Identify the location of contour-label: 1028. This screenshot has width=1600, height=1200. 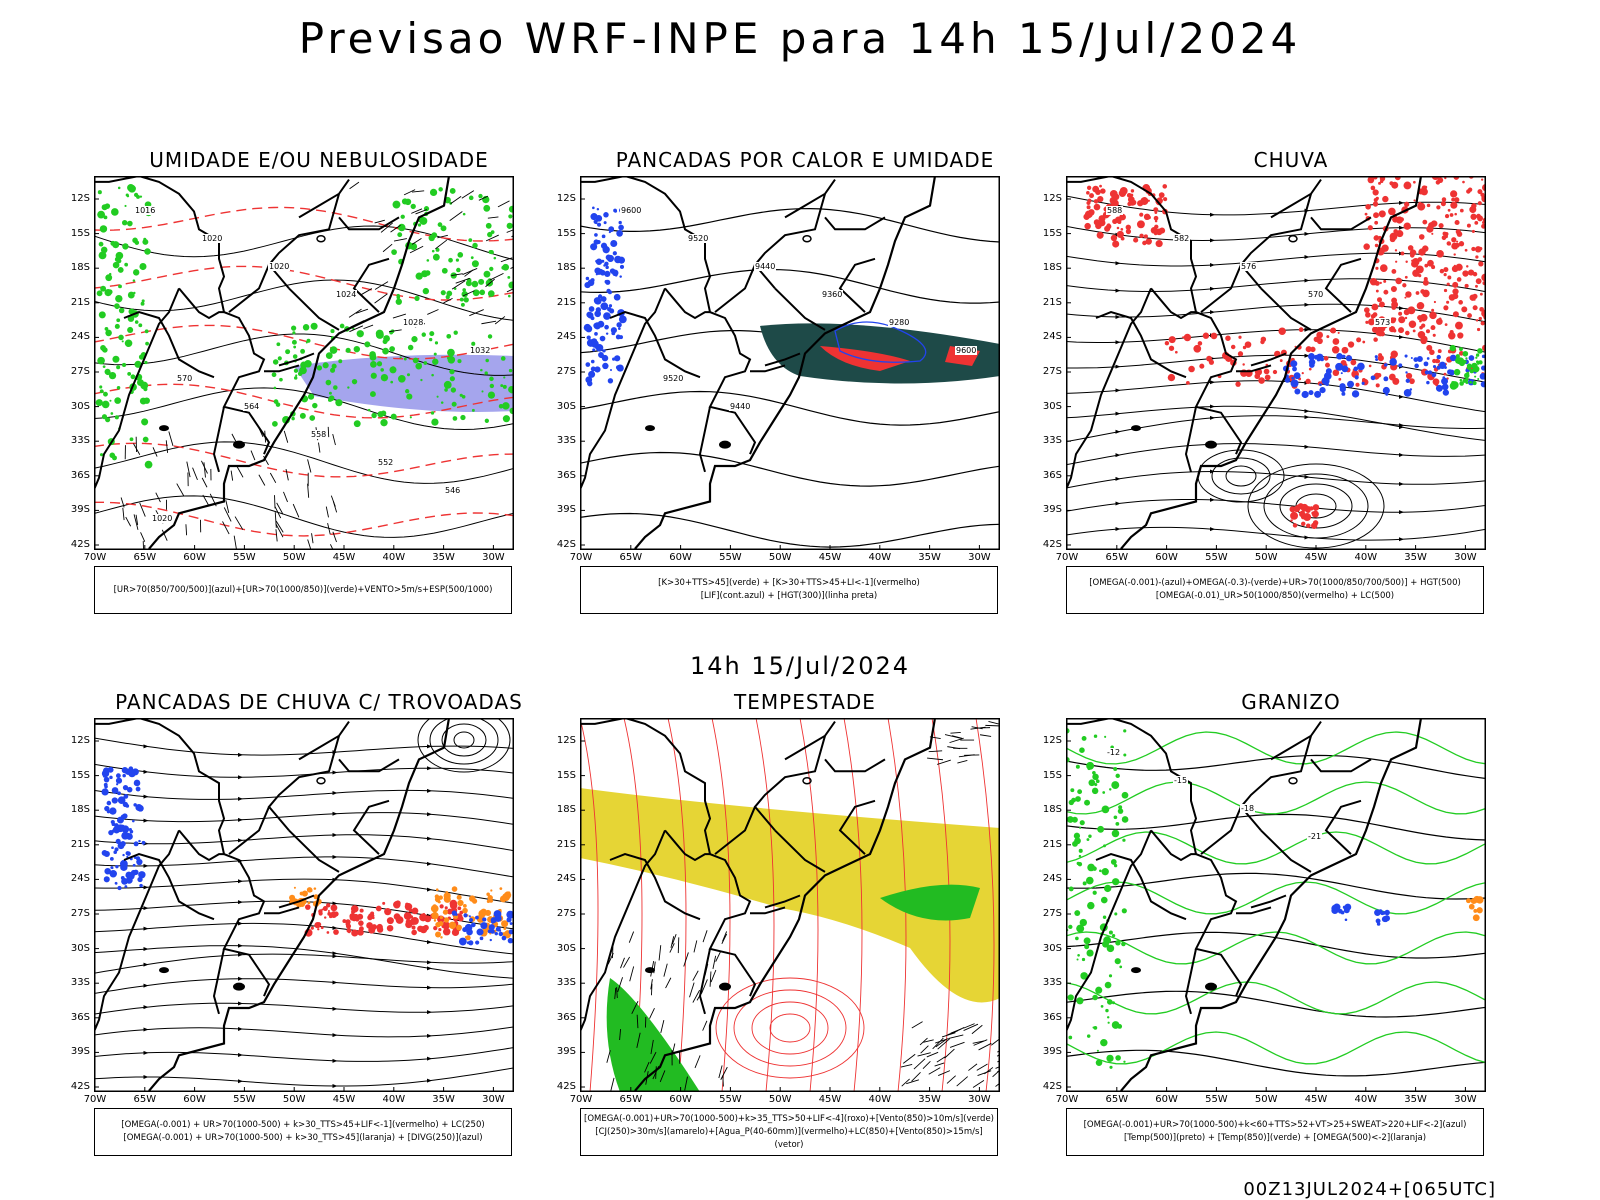
(413, 322).